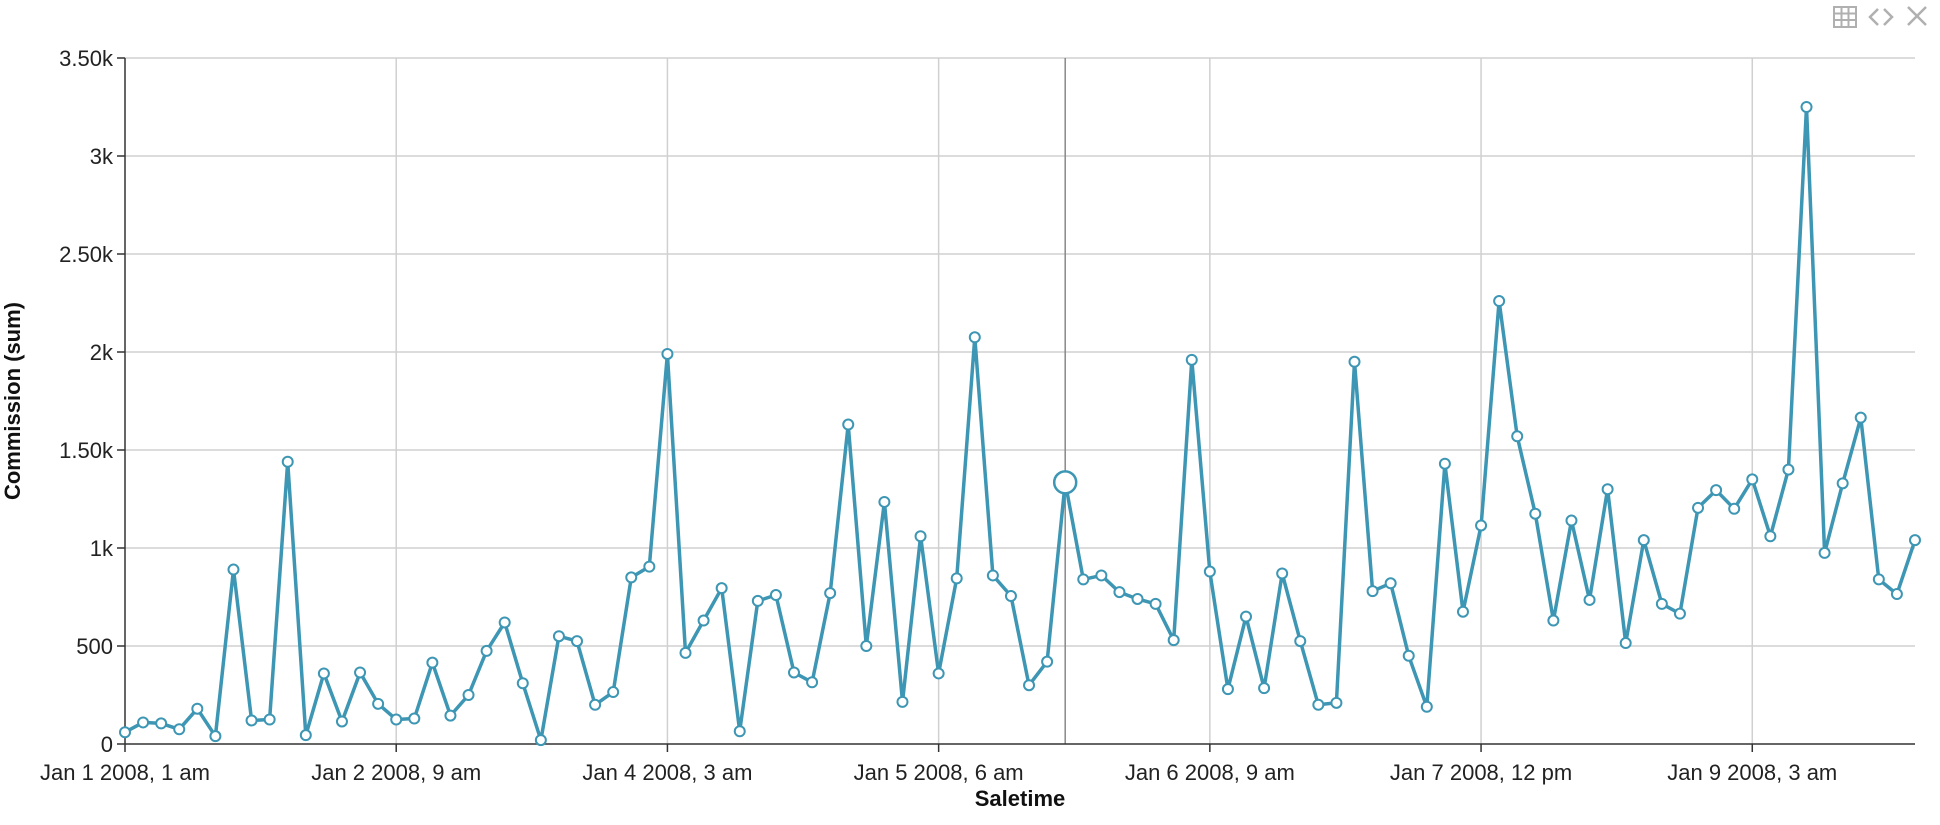 The width and height of the screenshot is (1940, 825). I want to click on code-icon, so click(1881, 19).